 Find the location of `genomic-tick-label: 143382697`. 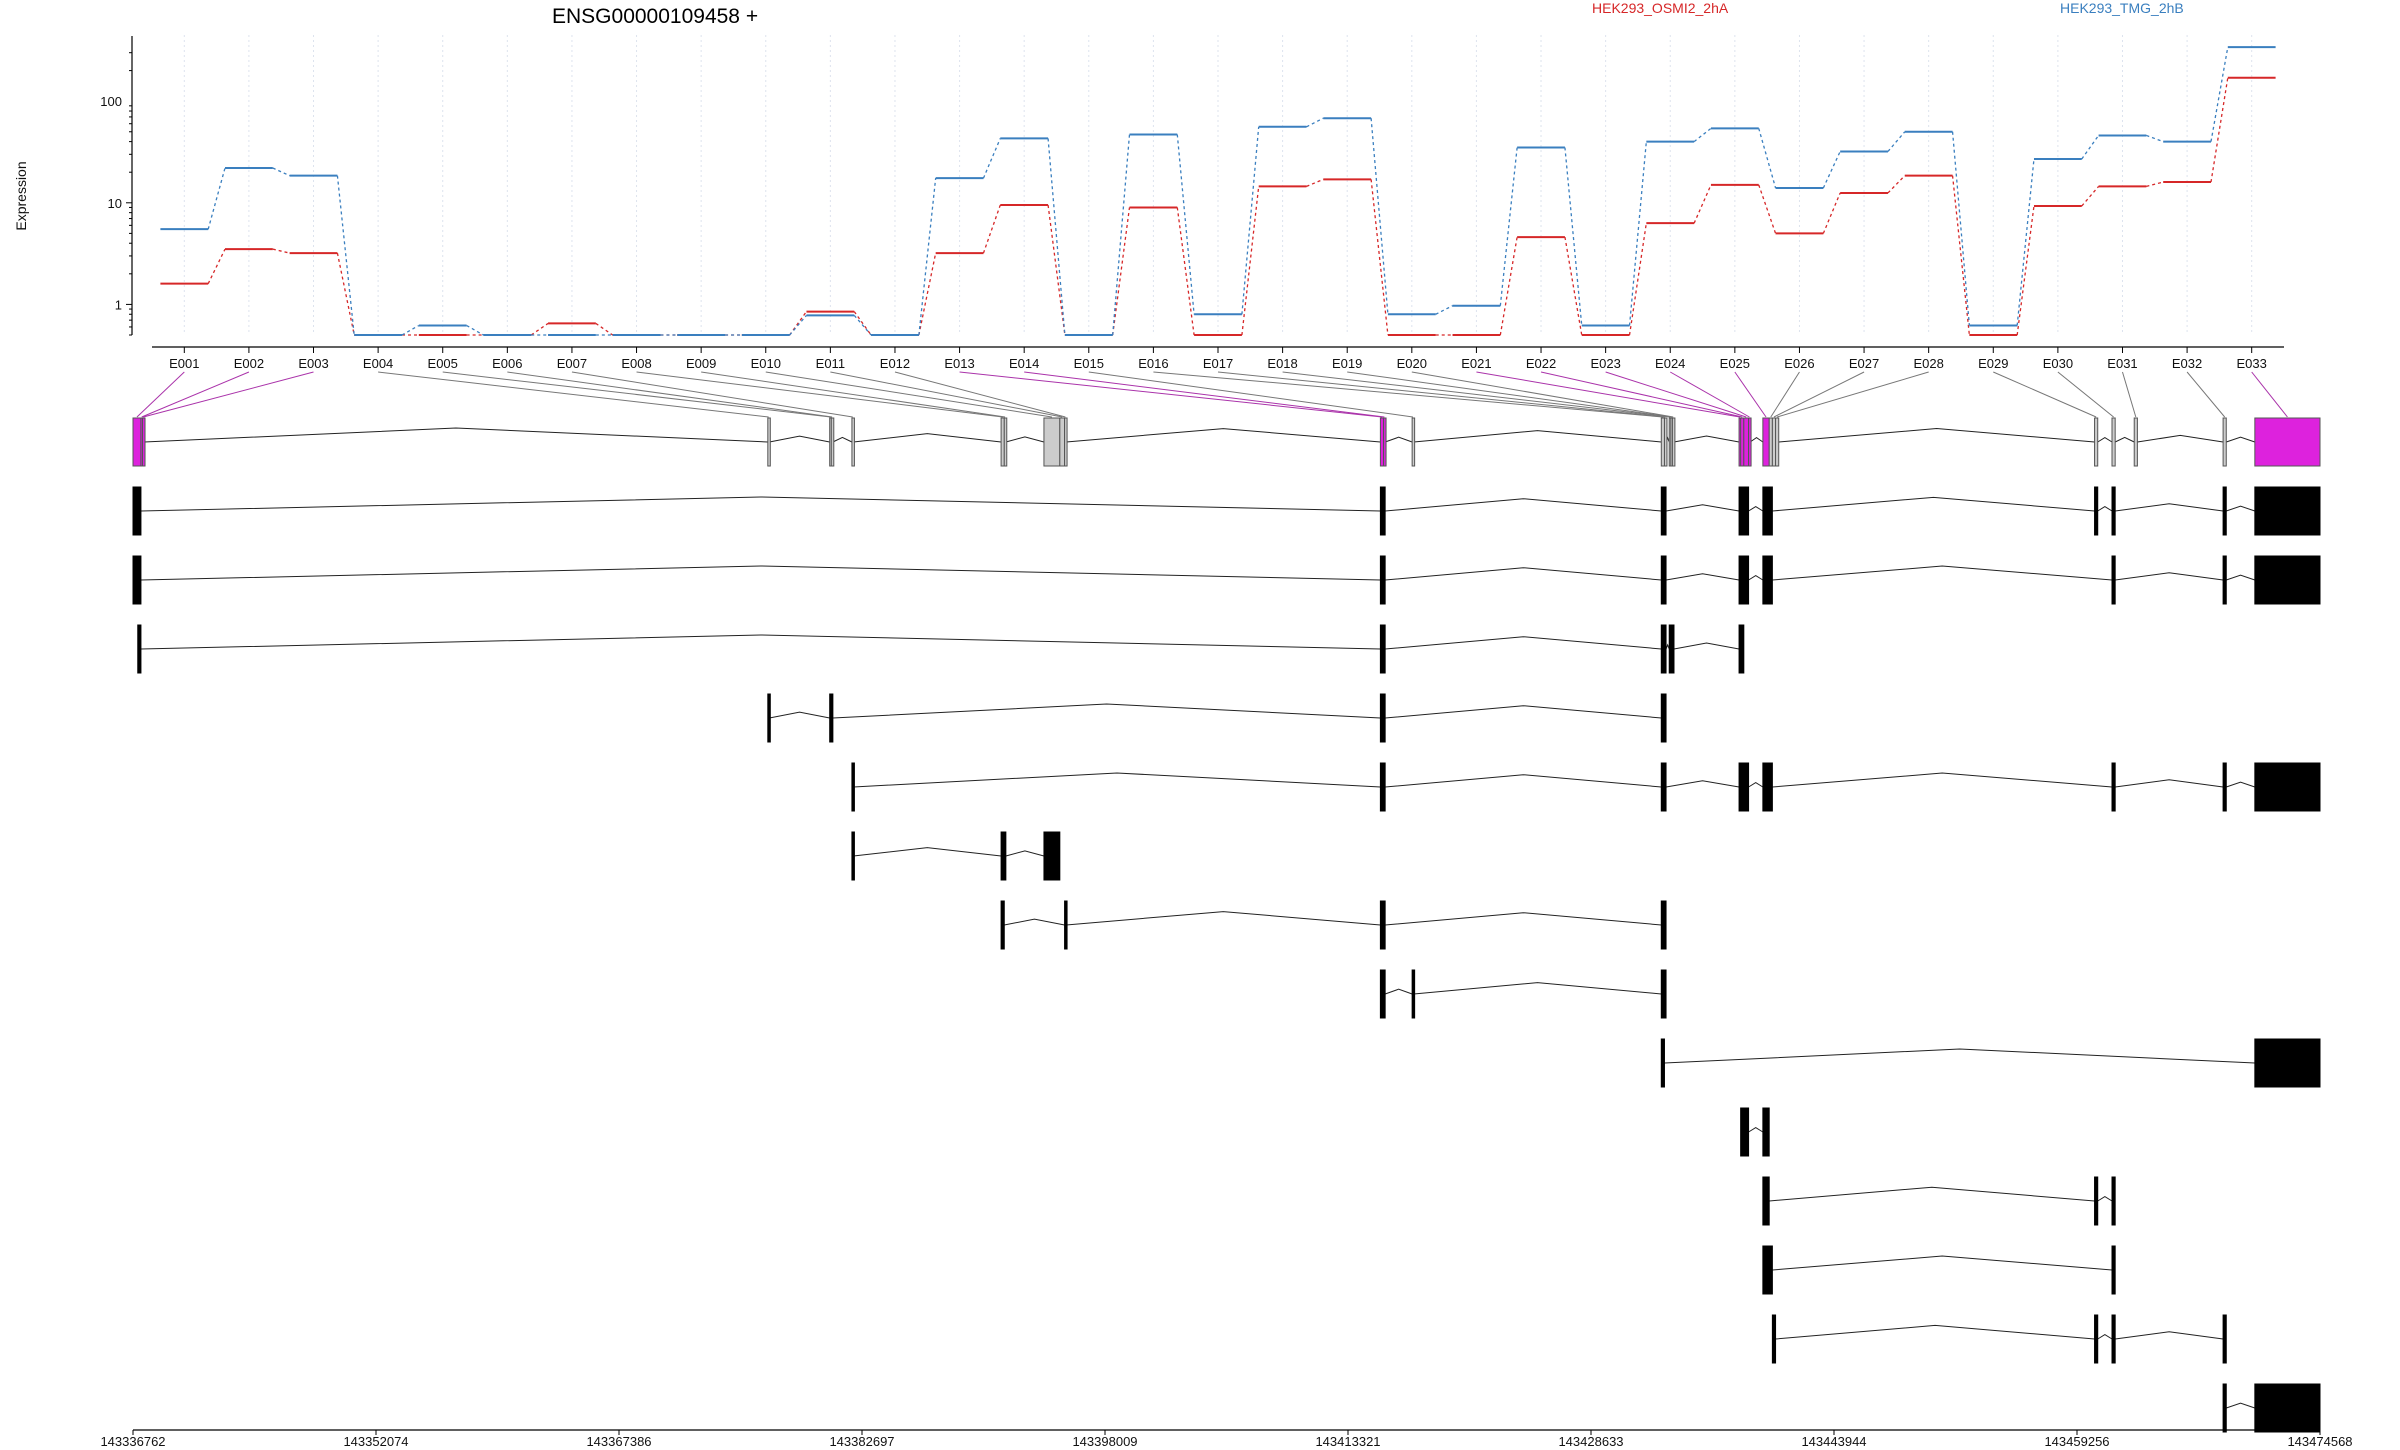

genomic-tick-label: 143382697 is located at coordinates (861, 1441).